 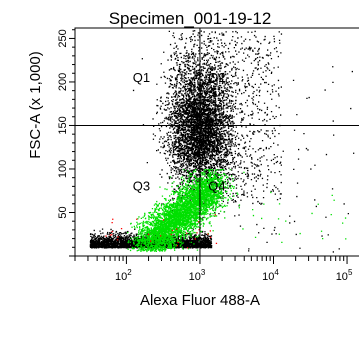 What do you see at coordinates (63, 212) in the screenshot?
I see `y-tick-label: 50` at bounding box center [63, 212].